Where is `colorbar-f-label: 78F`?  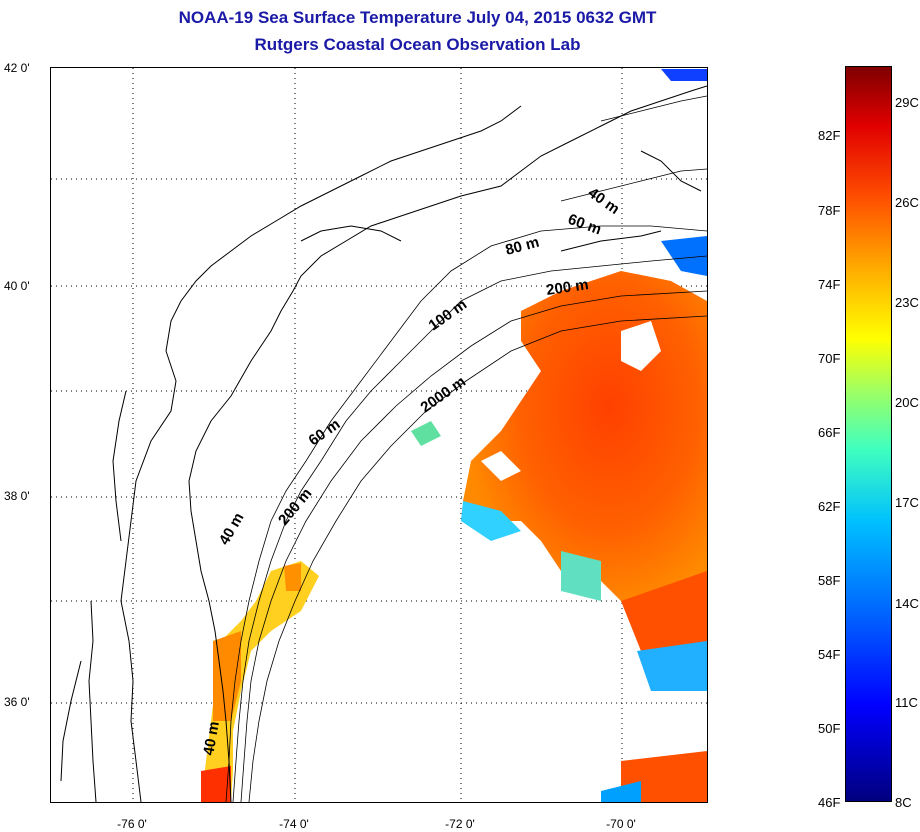 colorbar-f-label: 78F is located at coordinates (829, 210).